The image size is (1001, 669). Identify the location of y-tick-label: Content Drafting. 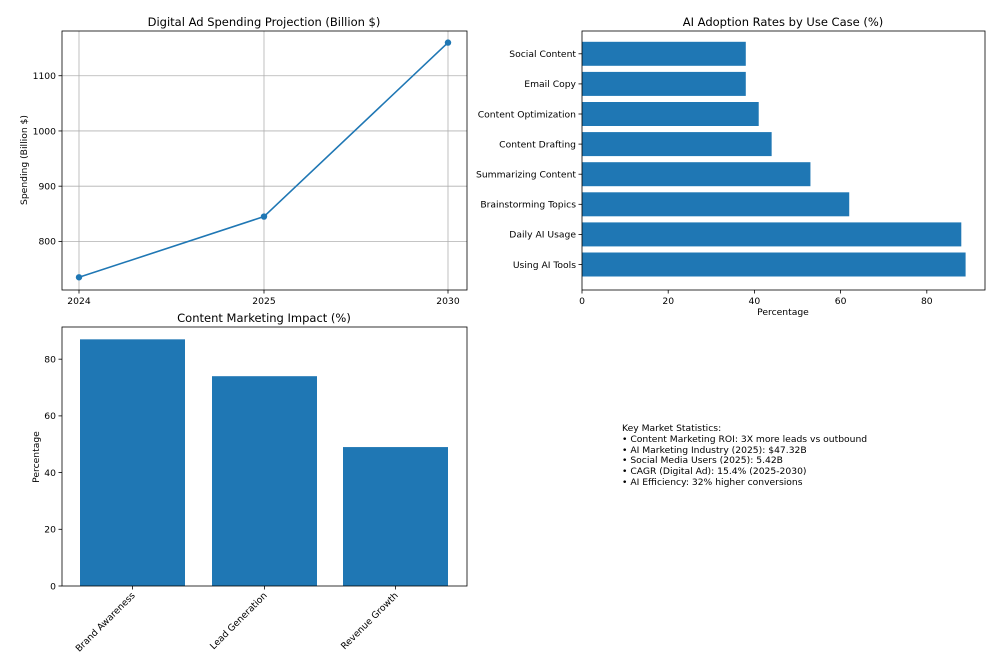
(537, 144).